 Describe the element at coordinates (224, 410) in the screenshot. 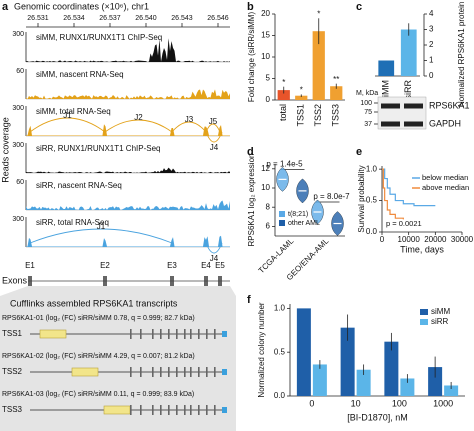

I see `utr-box` at that location.